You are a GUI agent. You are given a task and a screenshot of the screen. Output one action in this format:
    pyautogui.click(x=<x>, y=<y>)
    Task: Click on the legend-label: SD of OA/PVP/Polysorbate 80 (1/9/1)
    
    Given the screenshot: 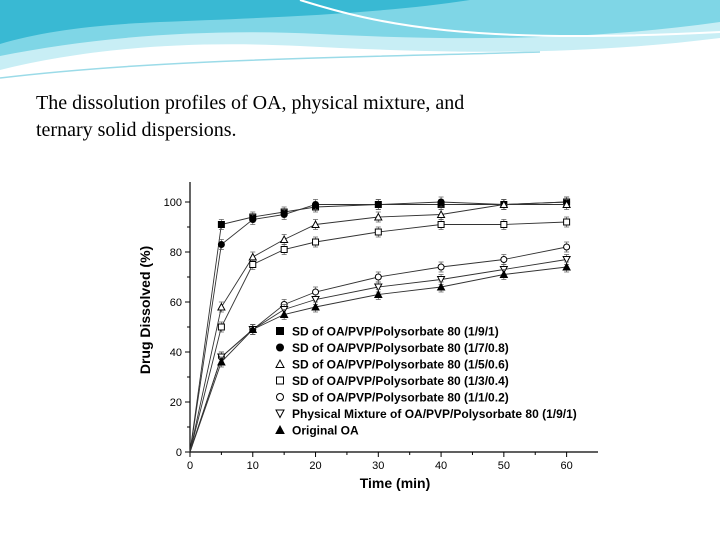 What is the action you would take?
    pyautogui.click(x=395, y=332)
    